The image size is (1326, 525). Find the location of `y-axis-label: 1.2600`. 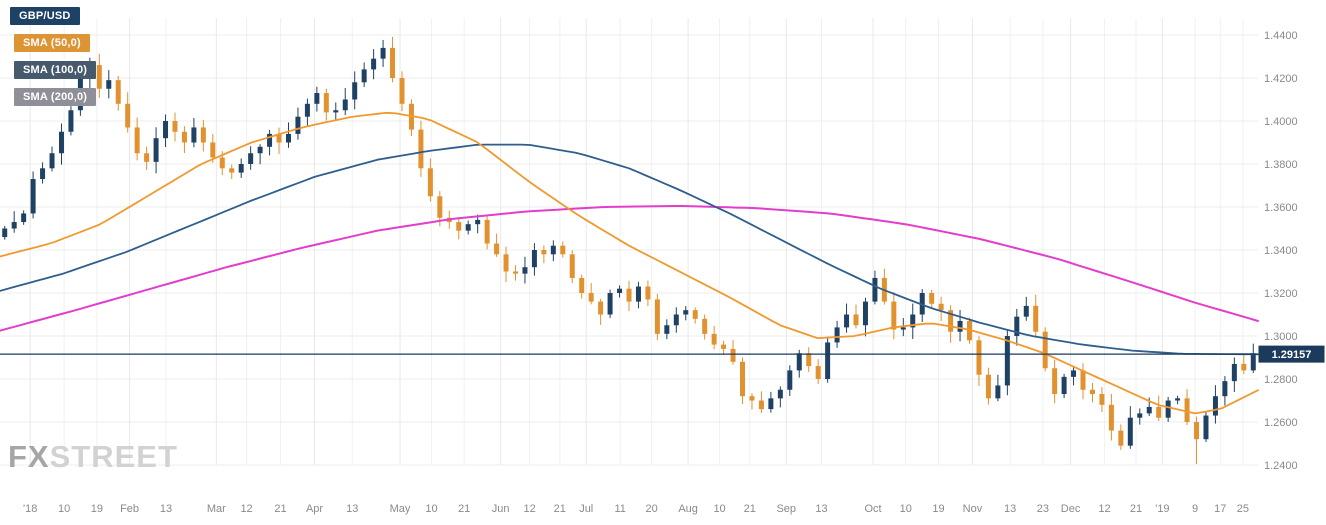

y-axis-label: 1.2600 is located at coordinates (1281, 423).